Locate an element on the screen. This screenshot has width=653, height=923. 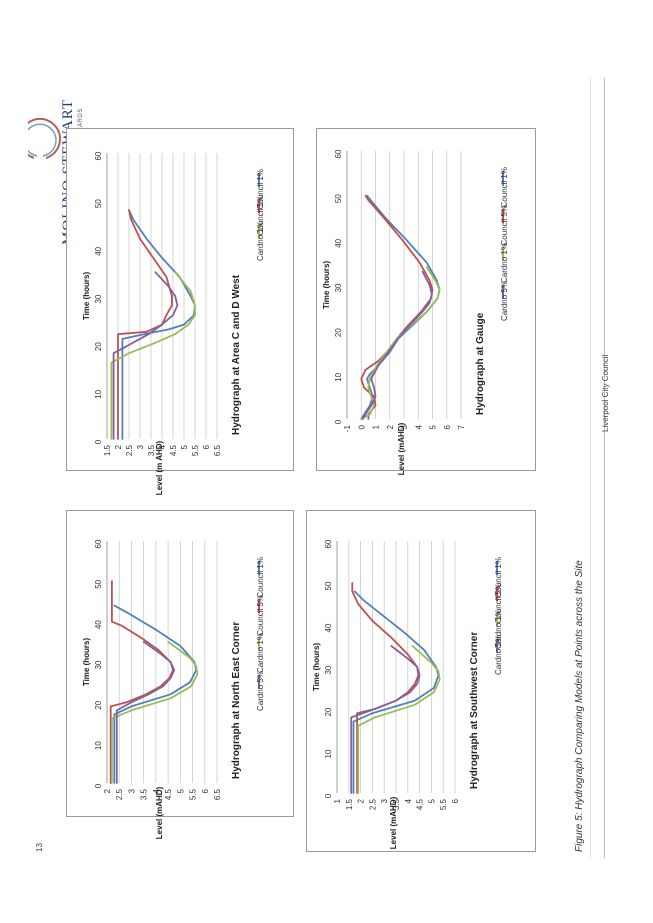
chart-title: Hydrograph at Gauge is located at coordinates (480, 363).